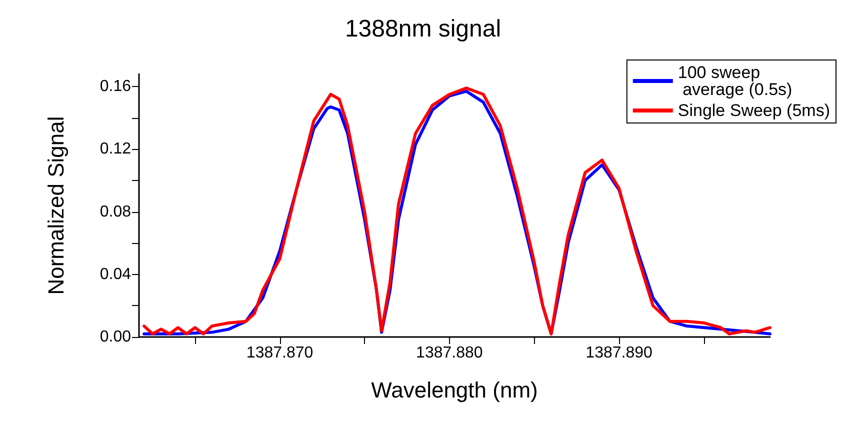 This screenshot has width=846, height=422. Describe the element at coordinates (116, 211) in the screenshot. I see `y-tick-label: 0.08` at that location.